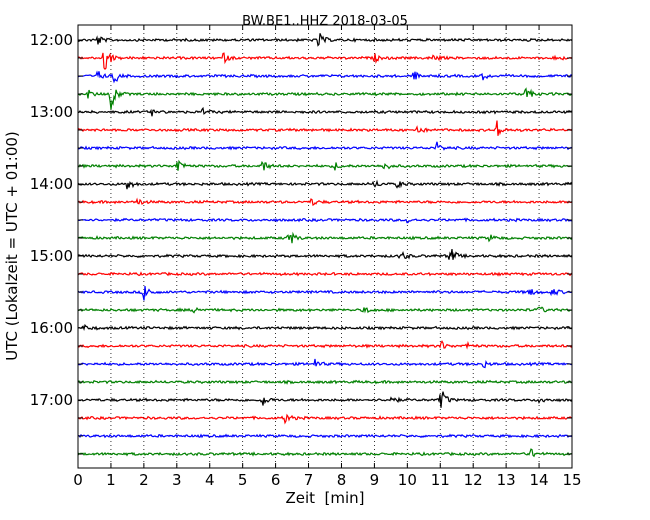 The height and width of the screenshot is (520, 650). What do you see at coordinates (309, 480) in the screenshot?
I see `x-tick-label: 7` at bounding box center [309, 480].